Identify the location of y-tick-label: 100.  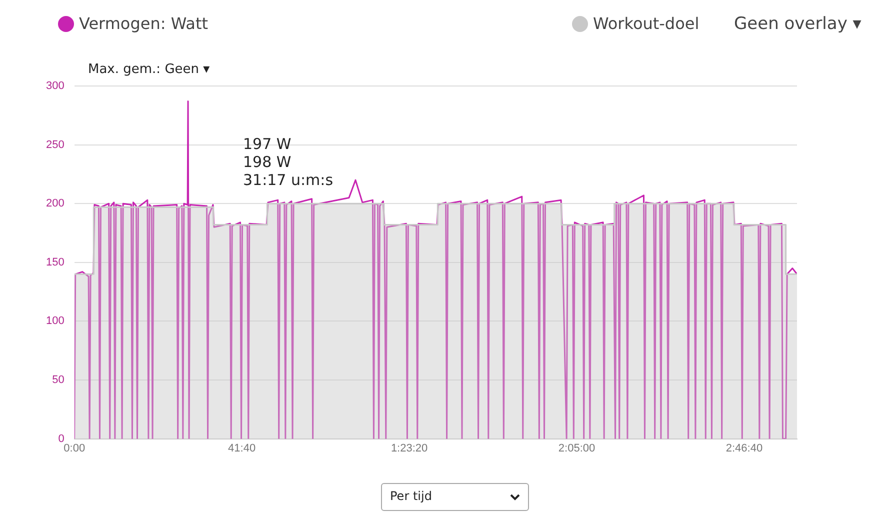
(55, 321).